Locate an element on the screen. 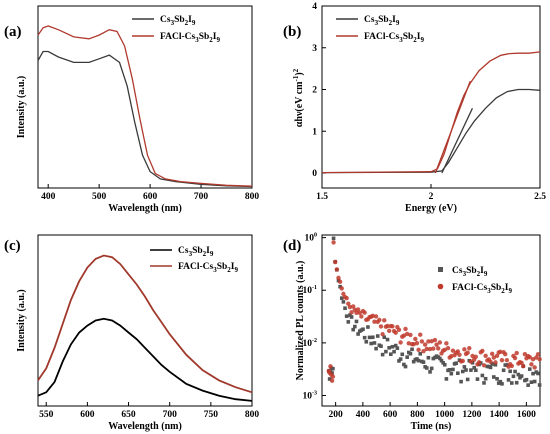 The width and height of the screenshot is (550, 434). y-tick-label: 2 is located at coordinates (314, 91).